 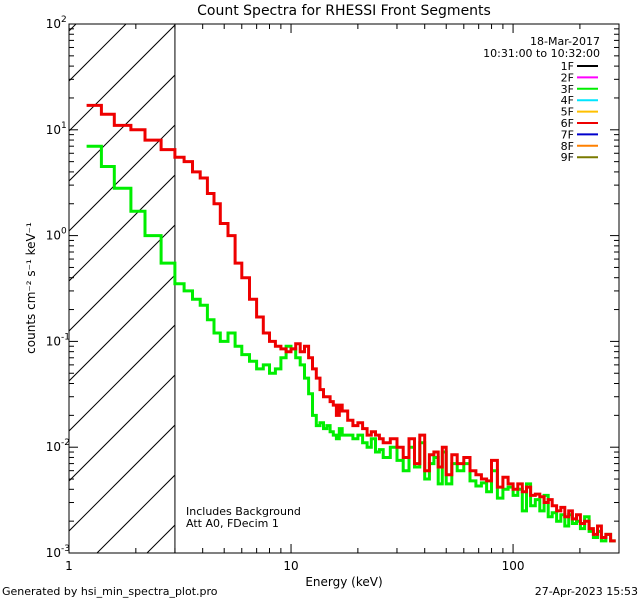 I want to click on y-axis-label: counts cm⁻² s⁻¹ keV⁻¹, so click(x=31, y=288).